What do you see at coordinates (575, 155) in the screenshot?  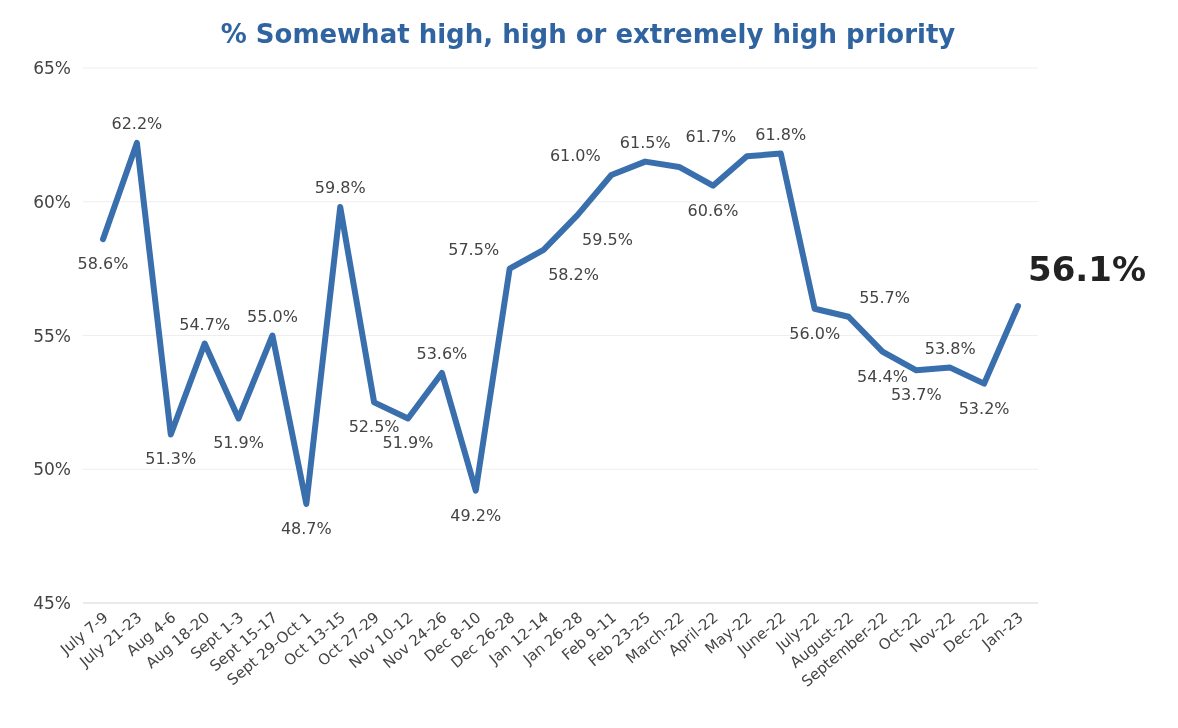 I see `data-label: 61.0%` at bounding box center [575, 155].